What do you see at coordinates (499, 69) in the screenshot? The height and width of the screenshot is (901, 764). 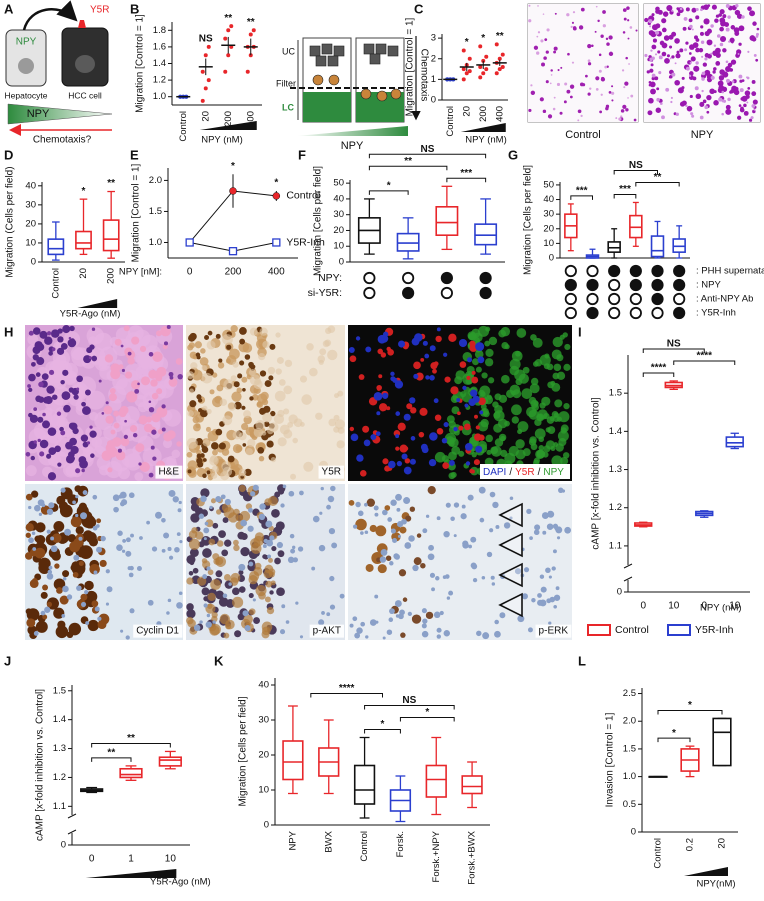 I see `data-dot` at bounding box center [499, 69].